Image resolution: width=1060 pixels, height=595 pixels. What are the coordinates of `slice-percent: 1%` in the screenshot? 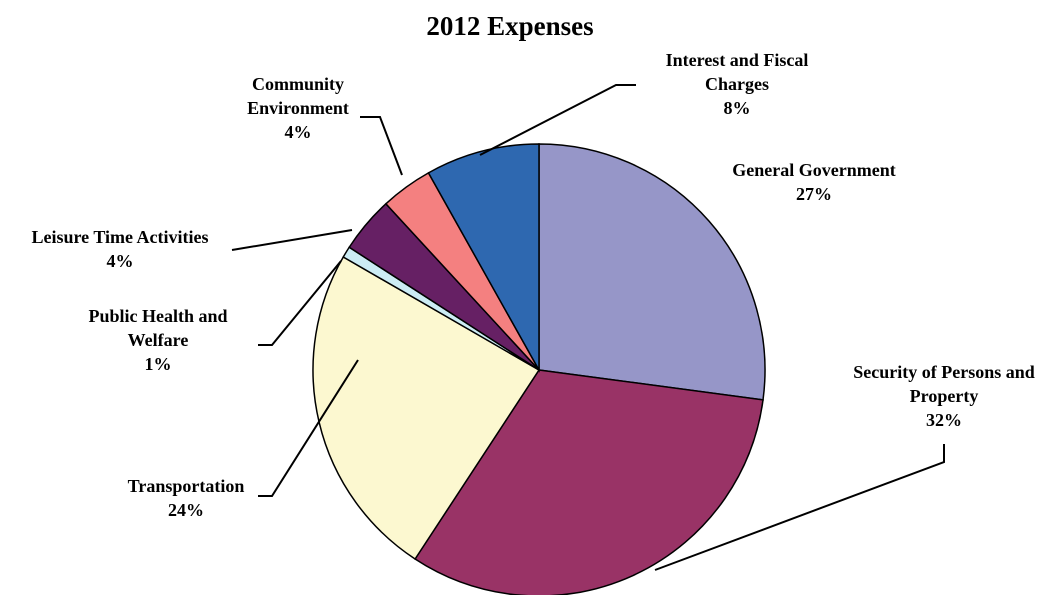 It's located at (158, 364).